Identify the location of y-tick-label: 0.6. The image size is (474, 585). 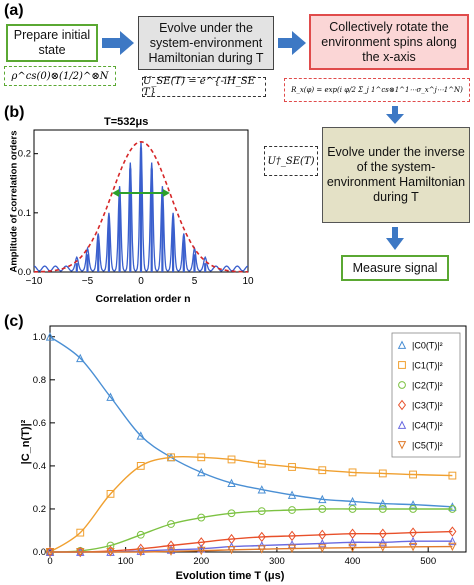
(39, 423).